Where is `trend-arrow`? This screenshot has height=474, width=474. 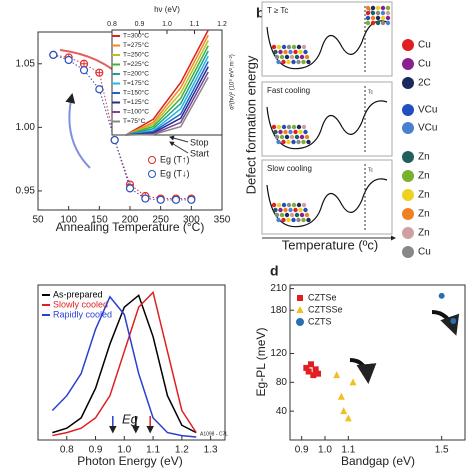 trend-arrow is located at coordinates (445, 323).